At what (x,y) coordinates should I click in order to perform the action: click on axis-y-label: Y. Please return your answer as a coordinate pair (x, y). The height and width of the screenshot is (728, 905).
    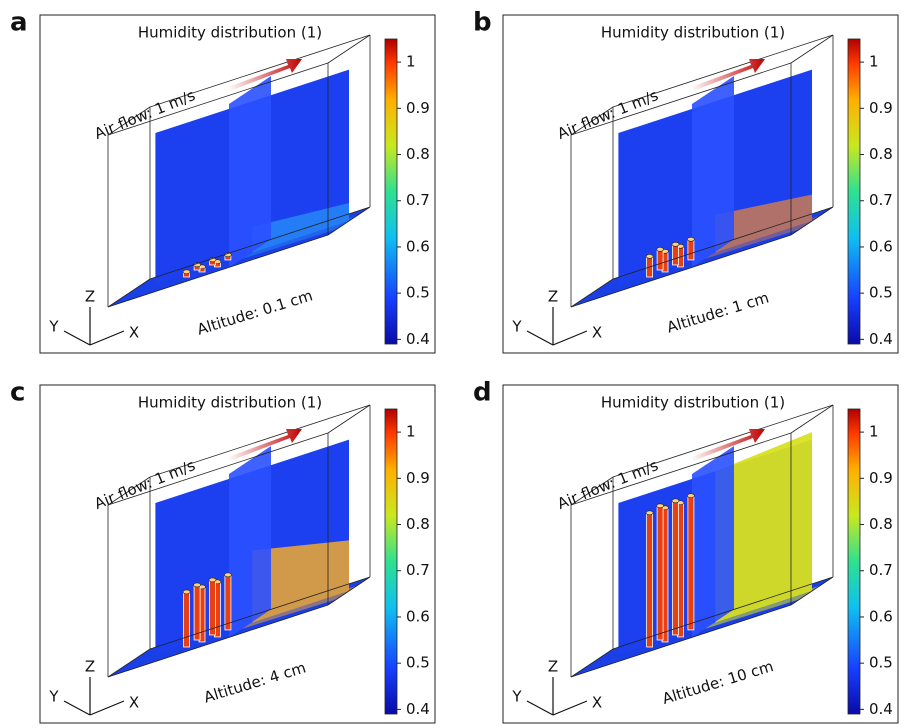
    Looking at the image, I should click on (516, 697).